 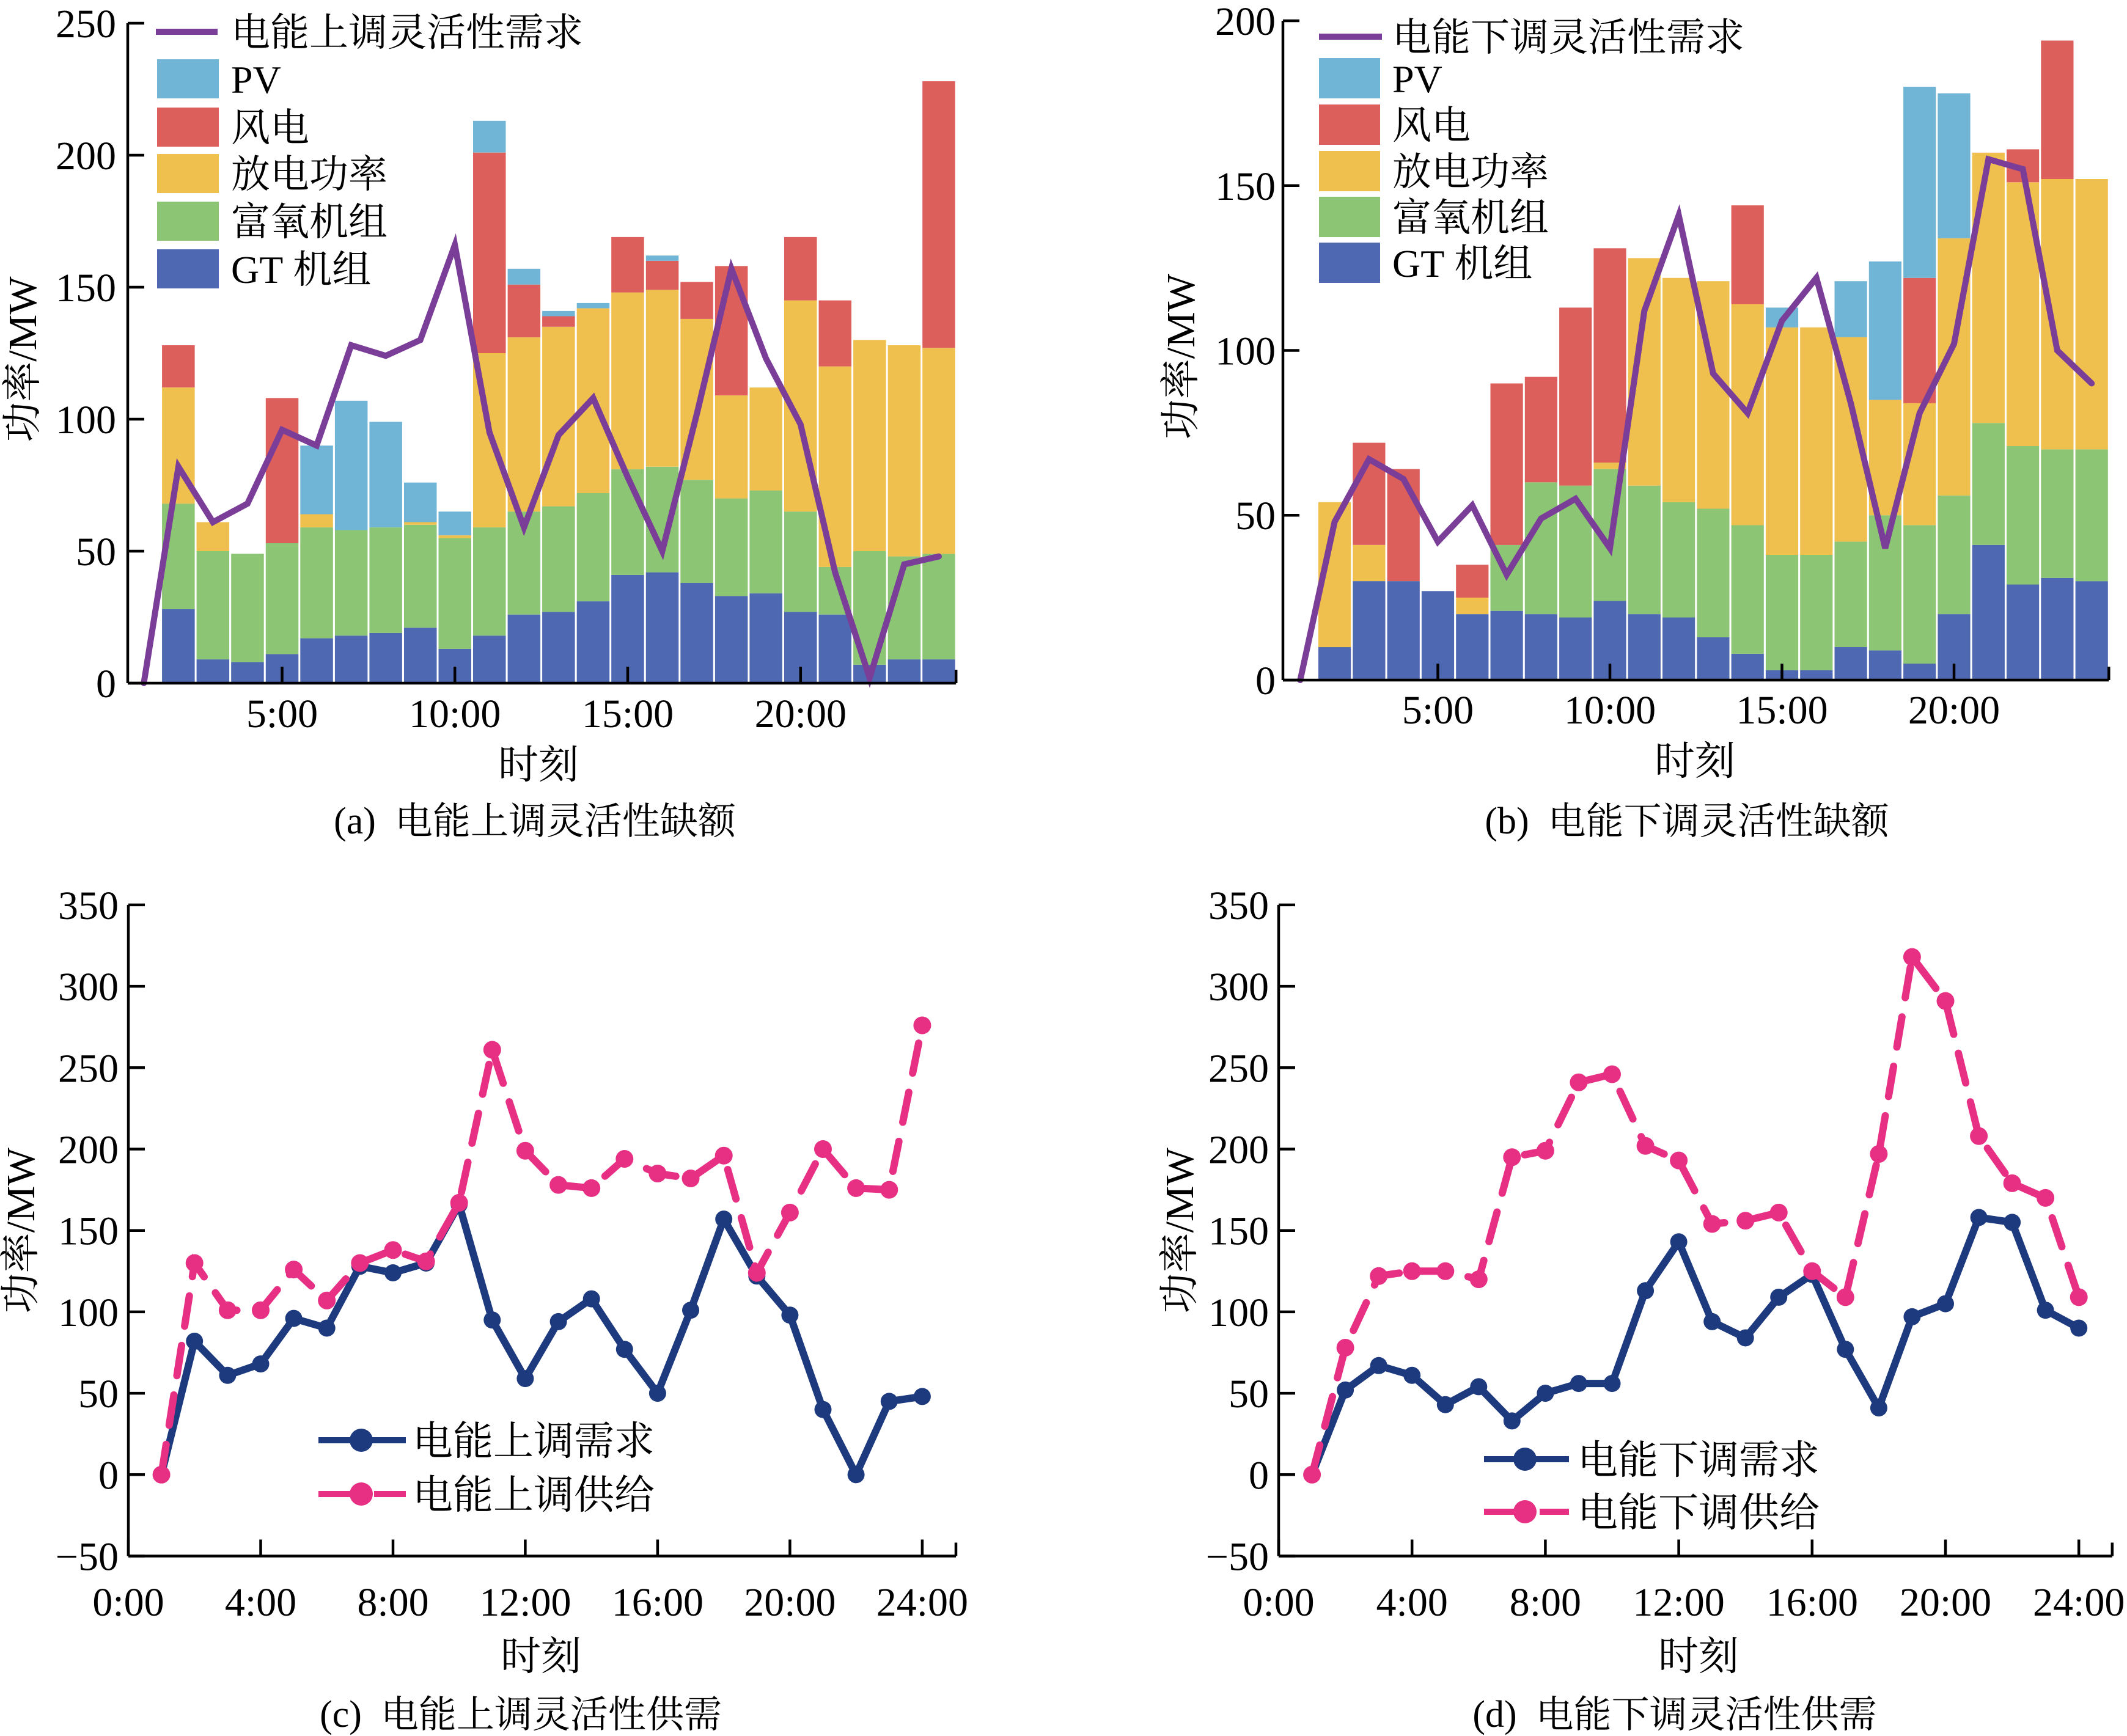 I want to click on svg-text: (b), so click(x=1511, y=821).